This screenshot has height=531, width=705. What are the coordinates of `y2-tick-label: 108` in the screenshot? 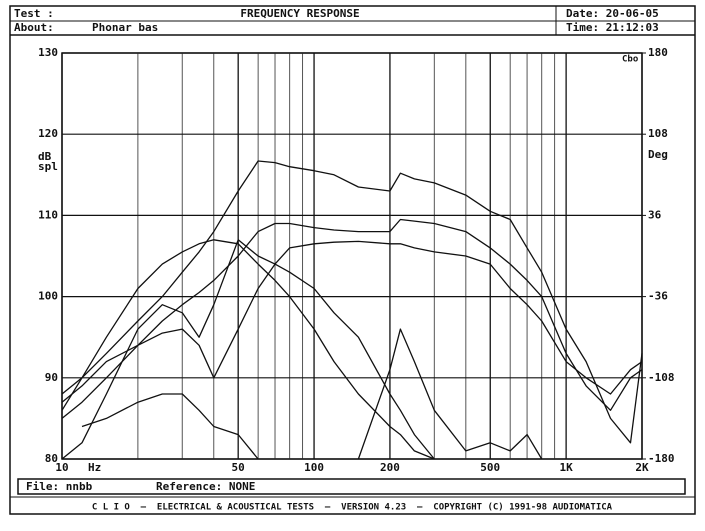 It's located at (658, 133).